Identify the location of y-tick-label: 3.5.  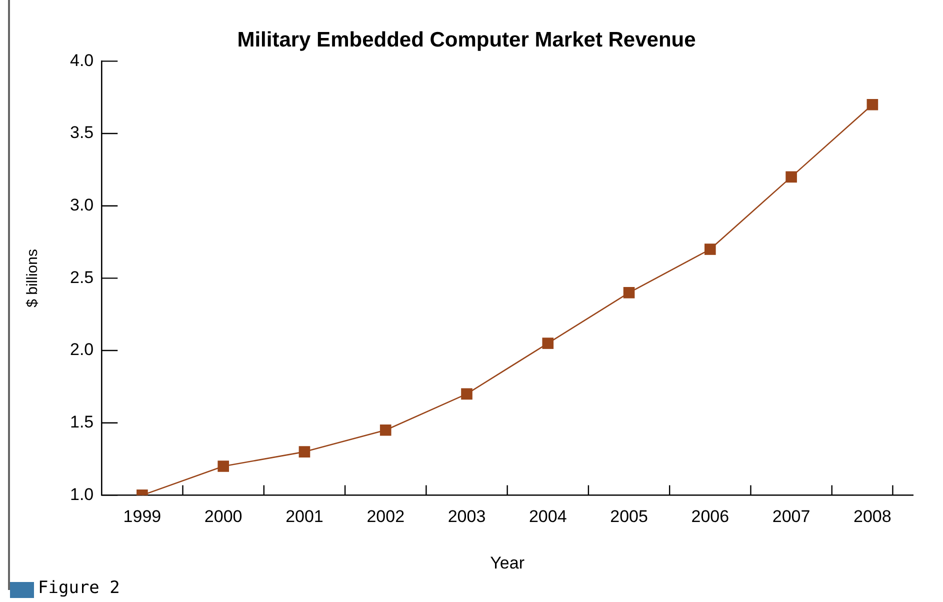
(82, 132).